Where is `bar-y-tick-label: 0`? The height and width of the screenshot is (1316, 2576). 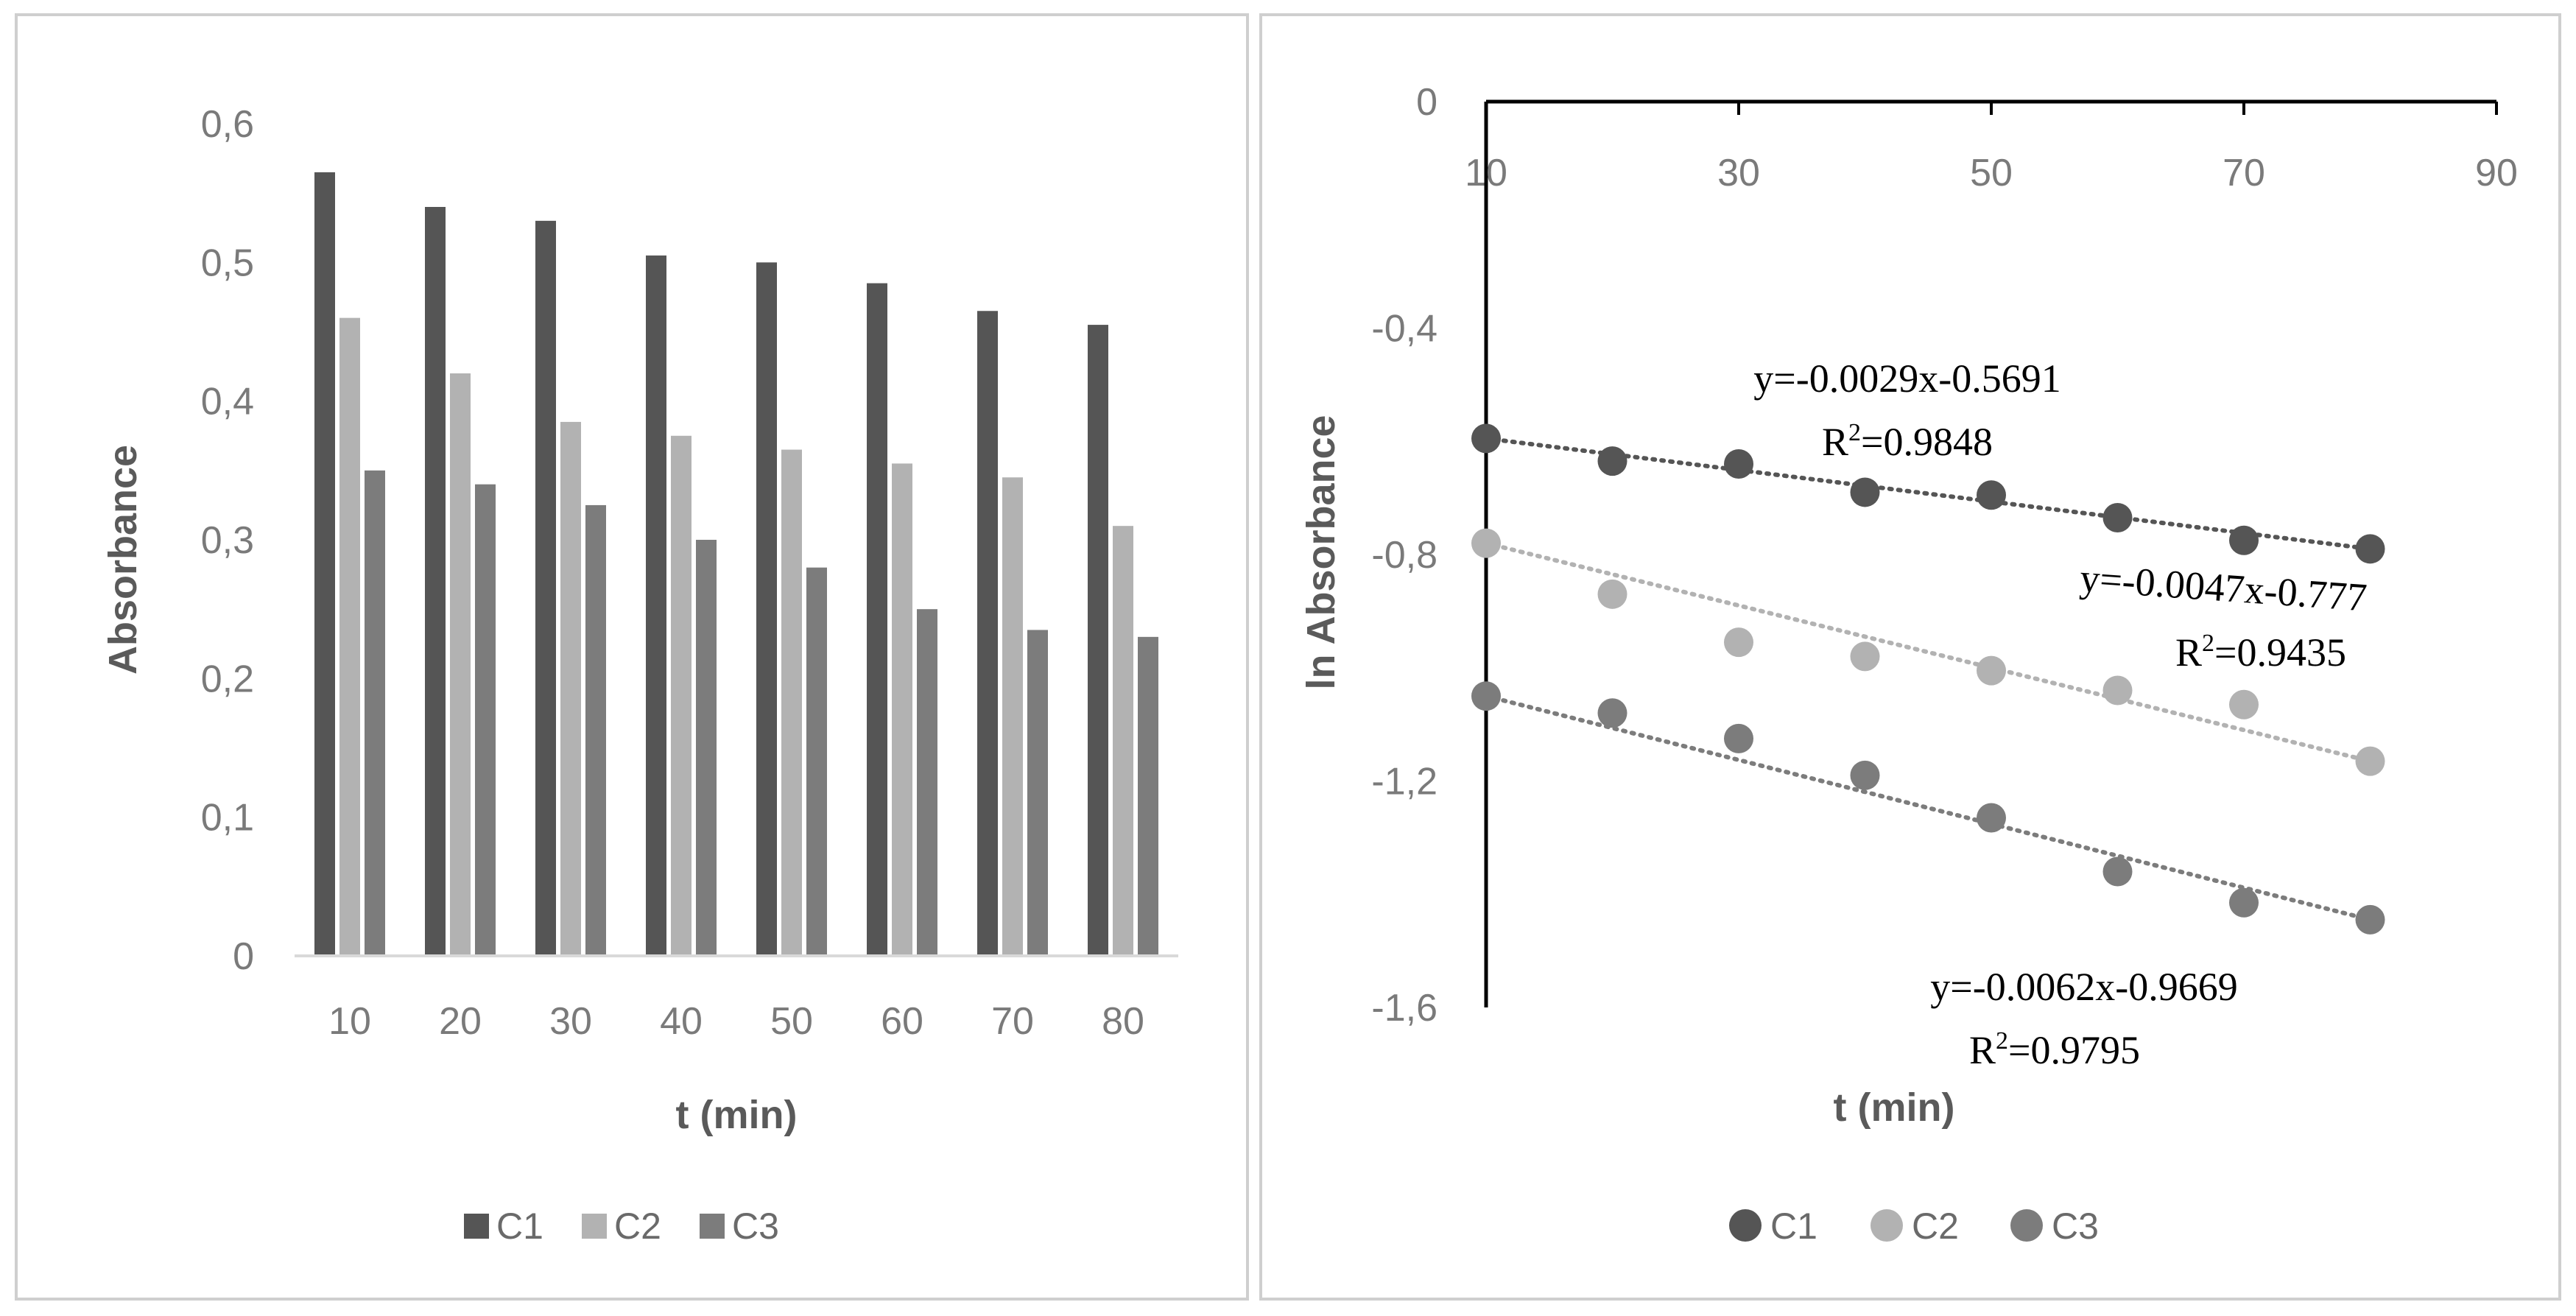
bar-y-tick-label: 0 is located at coordinates (243, 956).